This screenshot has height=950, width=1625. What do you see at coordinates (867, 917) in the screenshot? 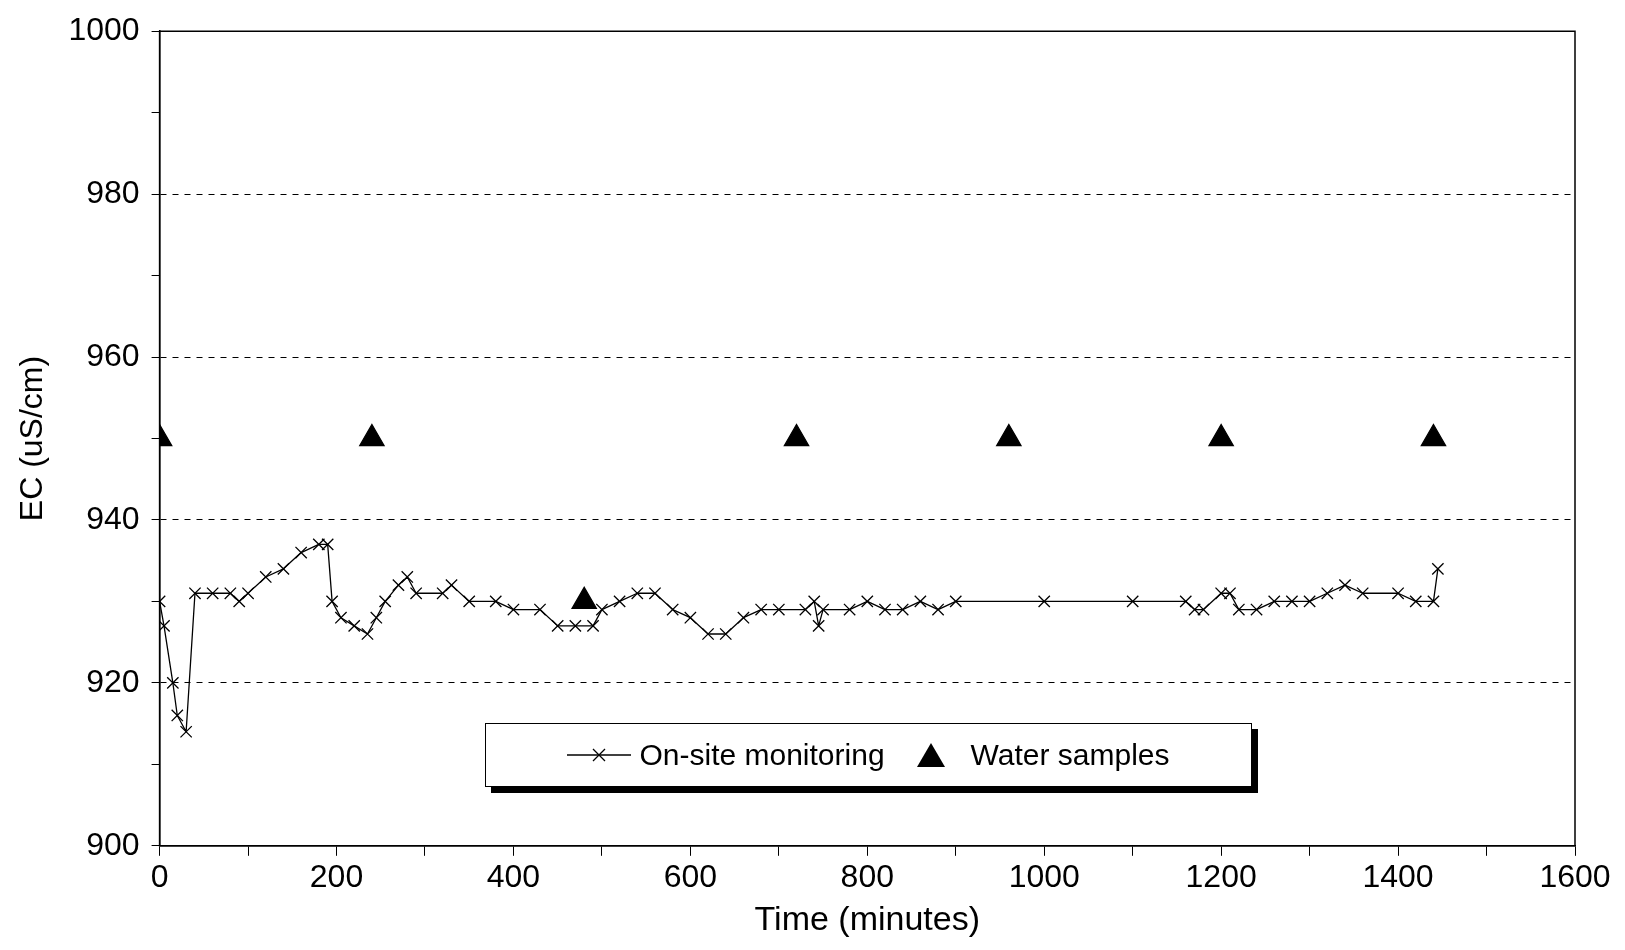
I see `x-axis-title: Time (minutes)` at bounding box center [867, 917].